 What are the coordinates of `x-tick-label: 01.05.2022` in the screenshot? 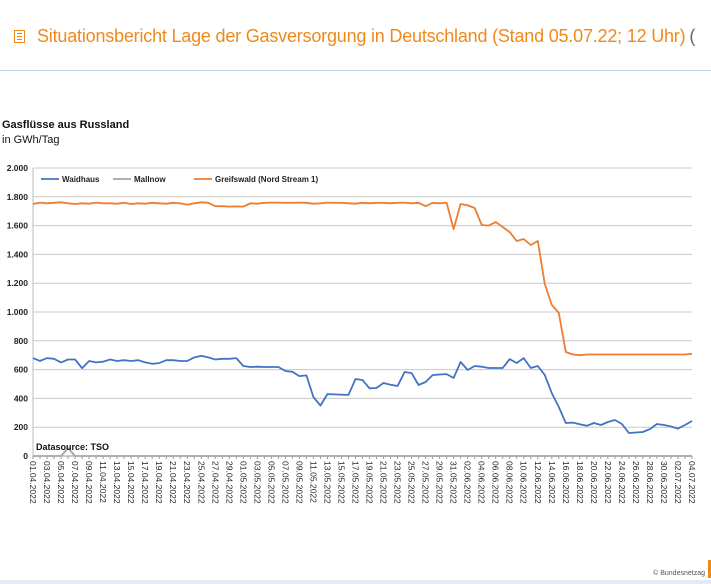 It's located at (243, 482).